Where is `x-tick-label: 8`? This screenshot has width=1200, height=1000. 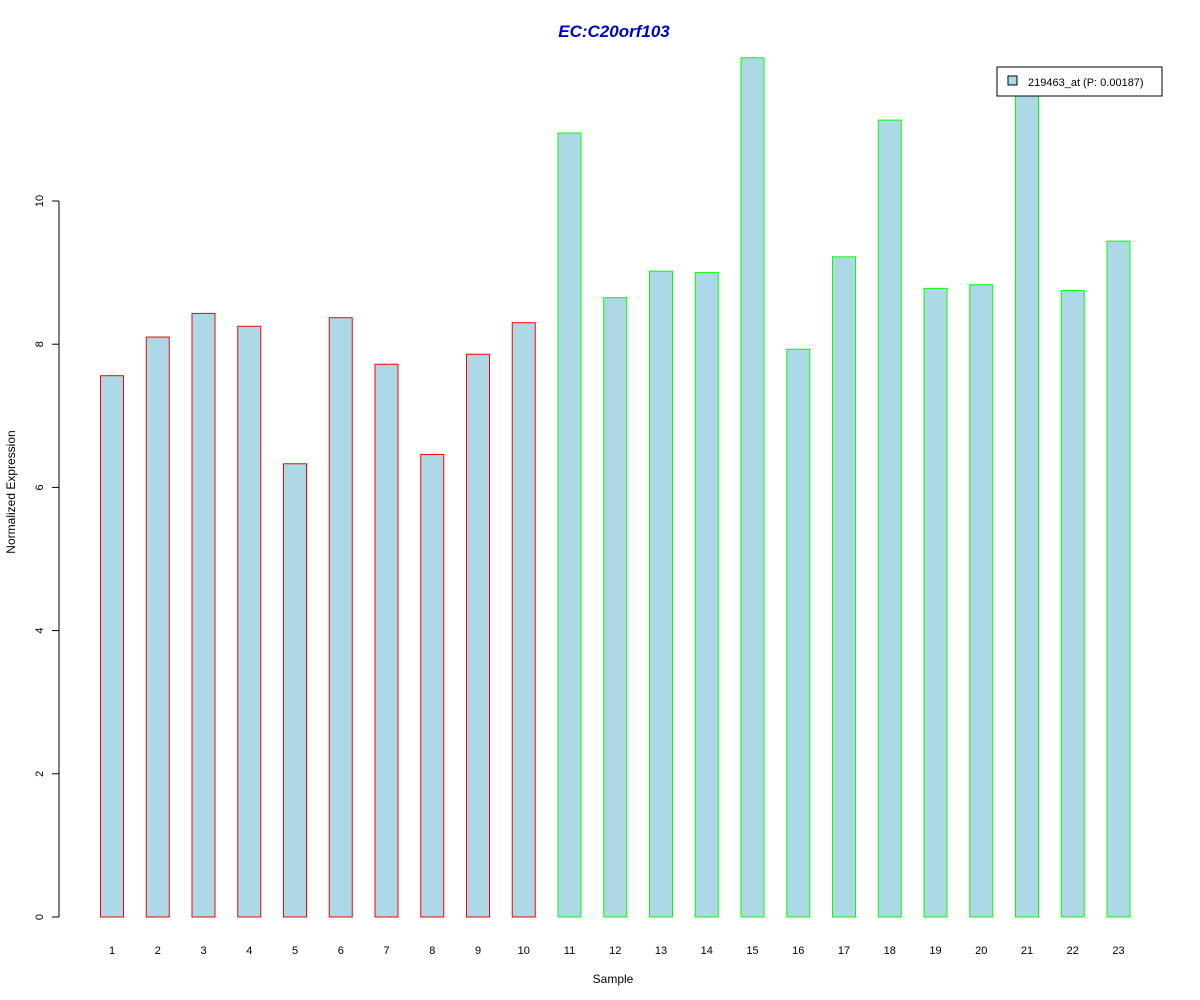
x-tick-label: 8 is located at coordinates (432, 951).